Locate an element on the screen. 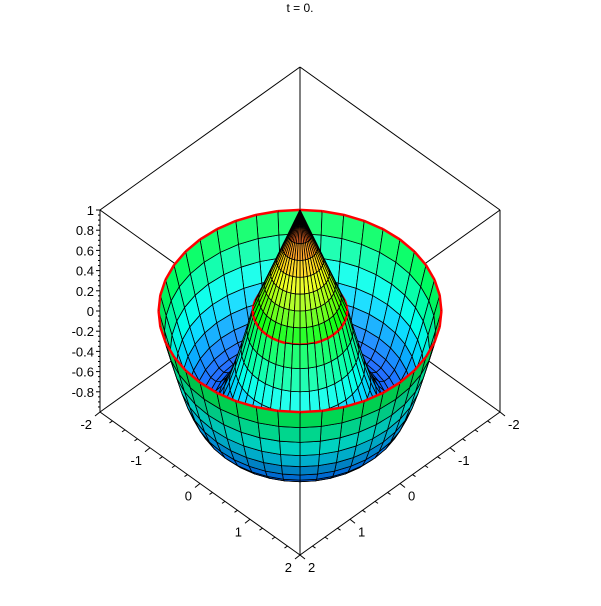 This screenshot has height=606, width=601. z-tick-label: 0.4 is located at coordinates (85, 271).